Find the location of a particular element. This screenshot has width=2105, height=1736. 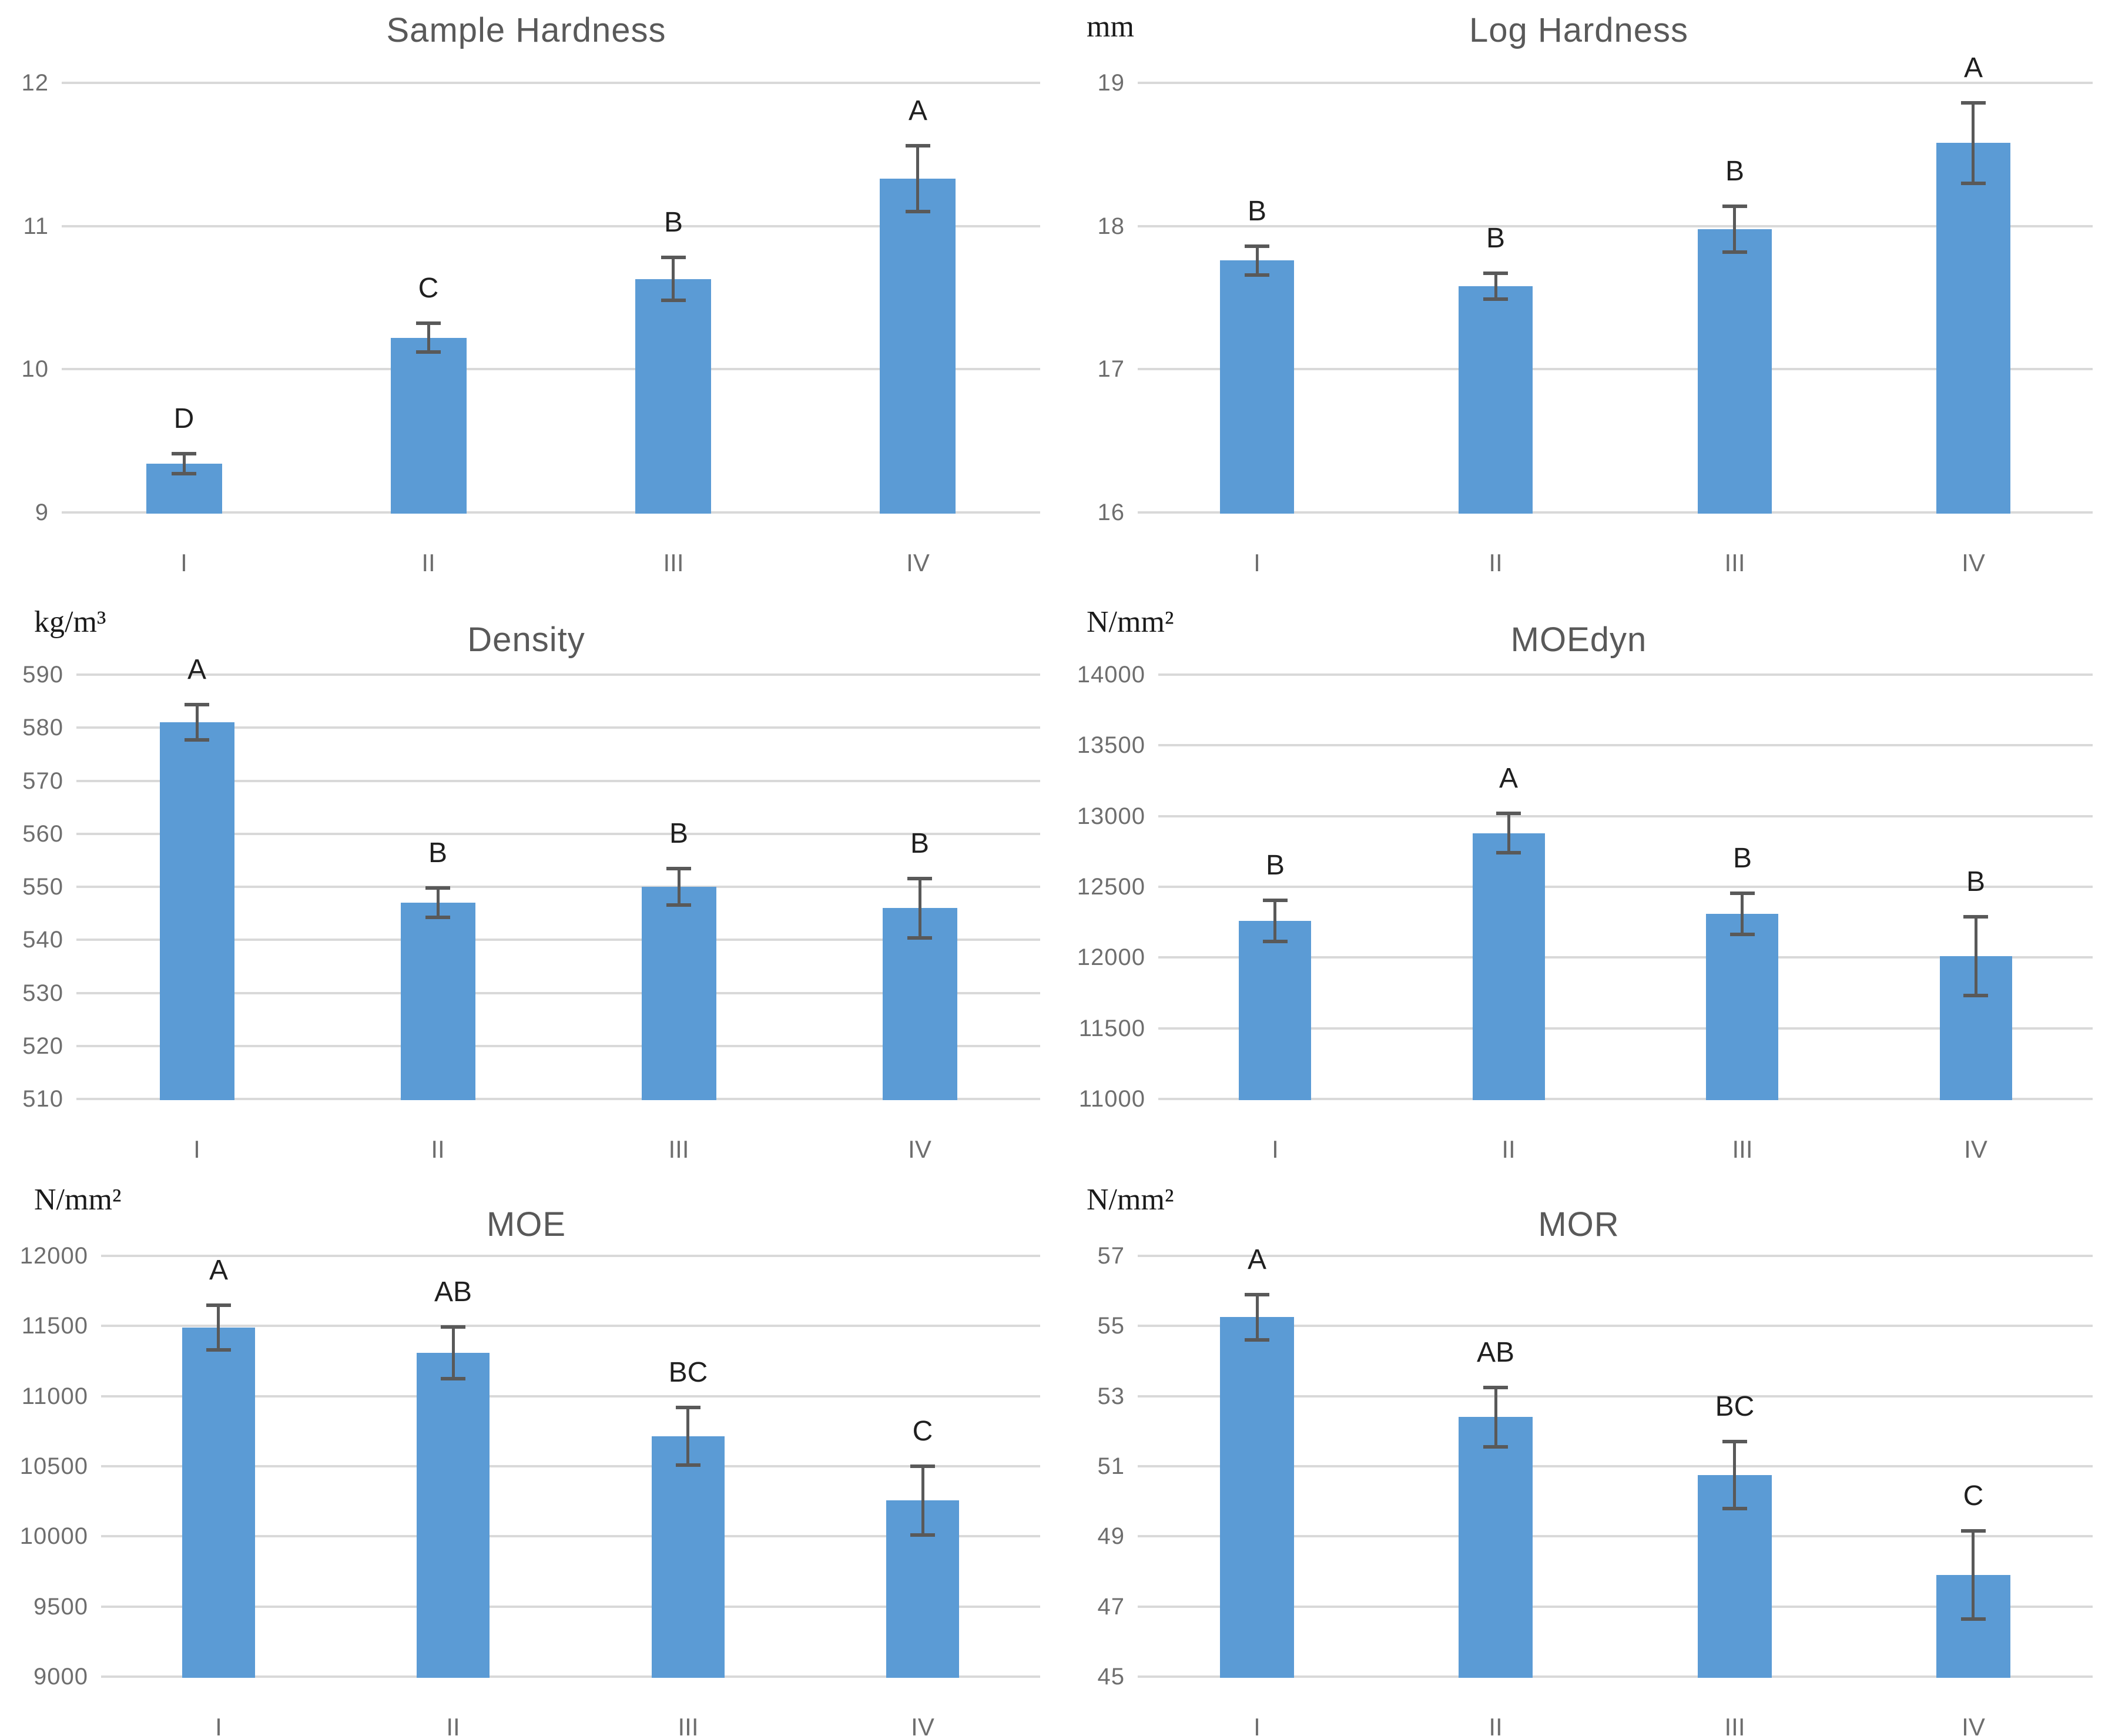

y-axis-tick-label: 520 is located at coordinates (42, 1046).